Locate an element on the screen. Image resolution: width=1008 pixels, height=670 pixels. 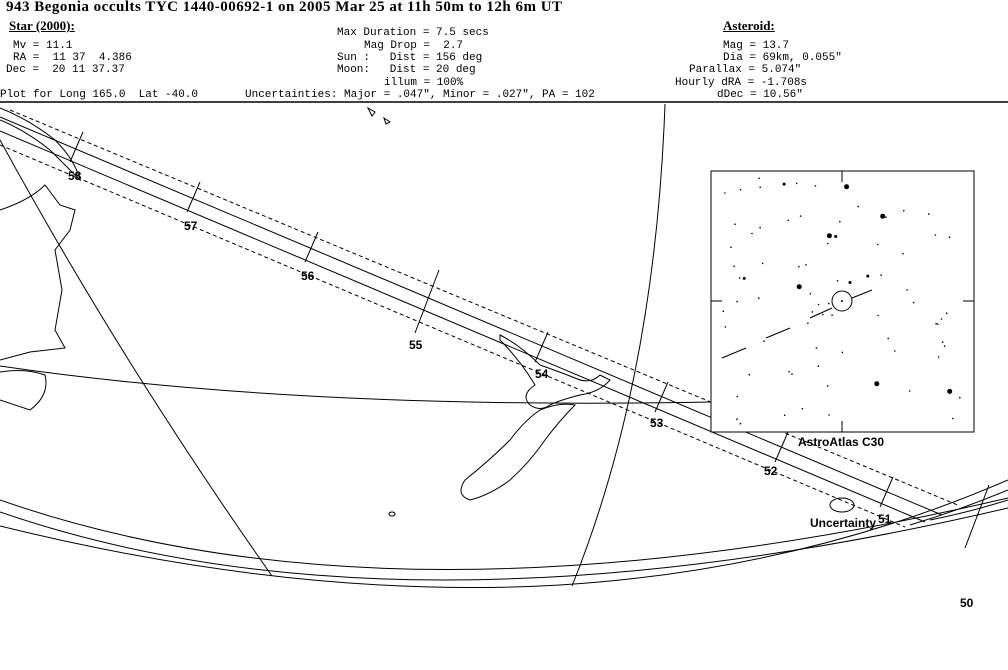
target-star-circle is located at coordinates (842, 301).